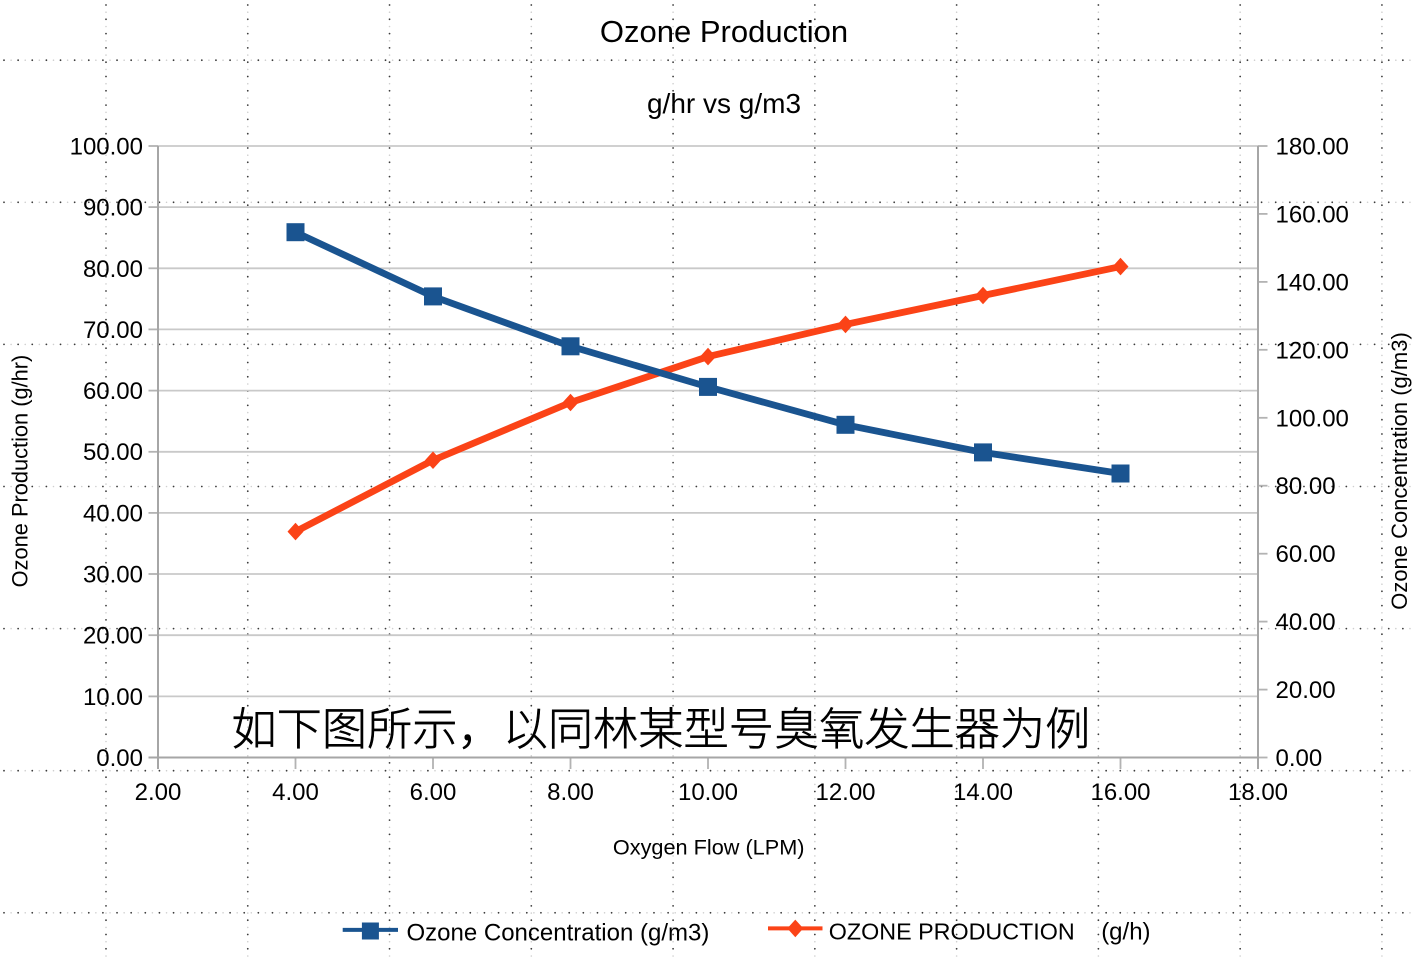 Image resolution: width=1412 pixels, height=965 pixels. What do you see at coordinates (1312, 282) in the screenshot?
I see `svg-text: 140.00` at bounding box center [1312, 282].